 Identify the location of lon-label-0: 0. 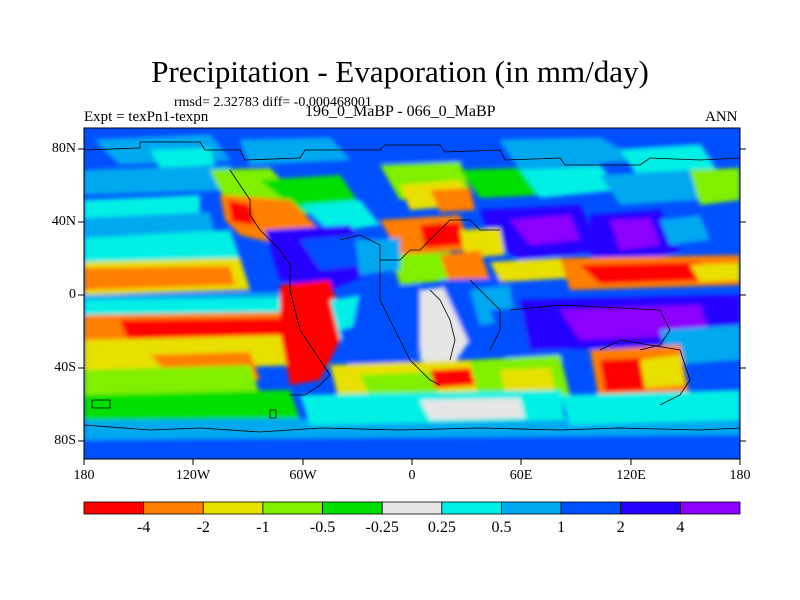
(412, 475).